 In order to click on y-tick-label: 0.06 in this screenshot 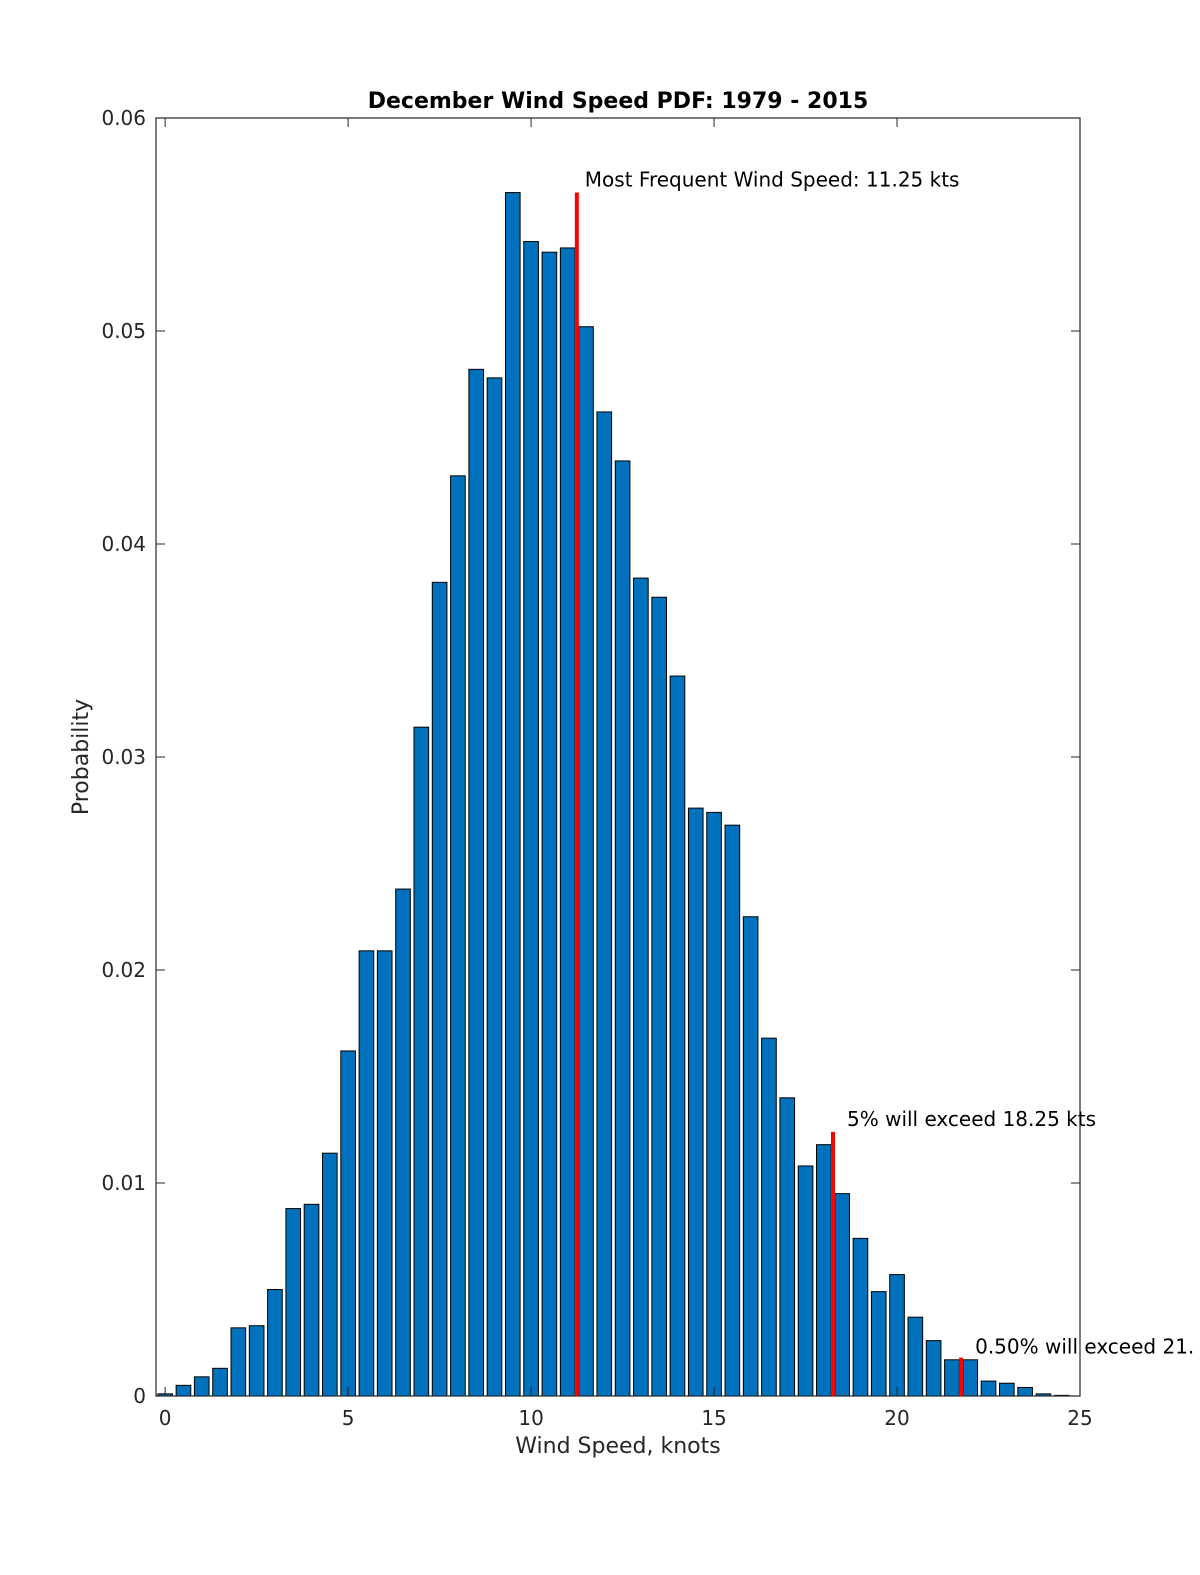, I will do `click(123, 118)`.